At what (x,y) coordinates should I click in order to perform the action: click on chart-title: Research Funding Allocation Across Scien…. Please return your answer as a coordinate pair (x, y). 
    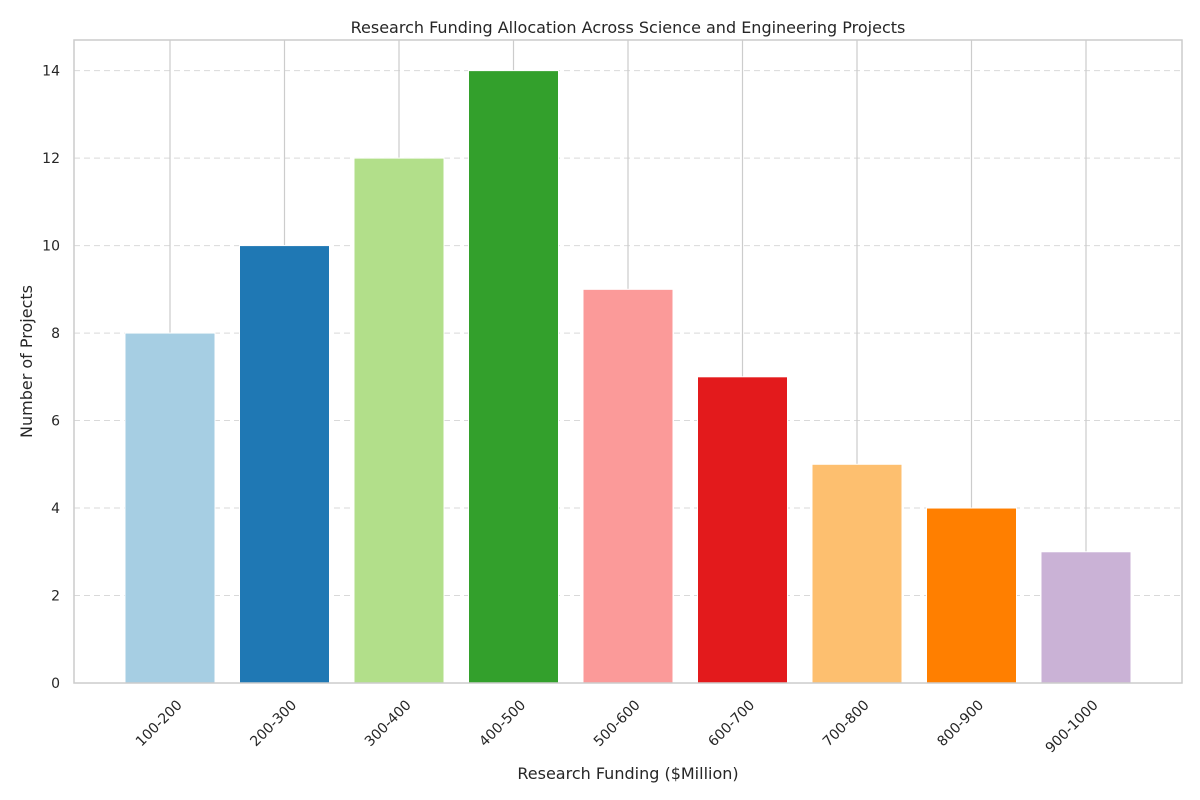
    Looking at the image, I should click on (628, 27).